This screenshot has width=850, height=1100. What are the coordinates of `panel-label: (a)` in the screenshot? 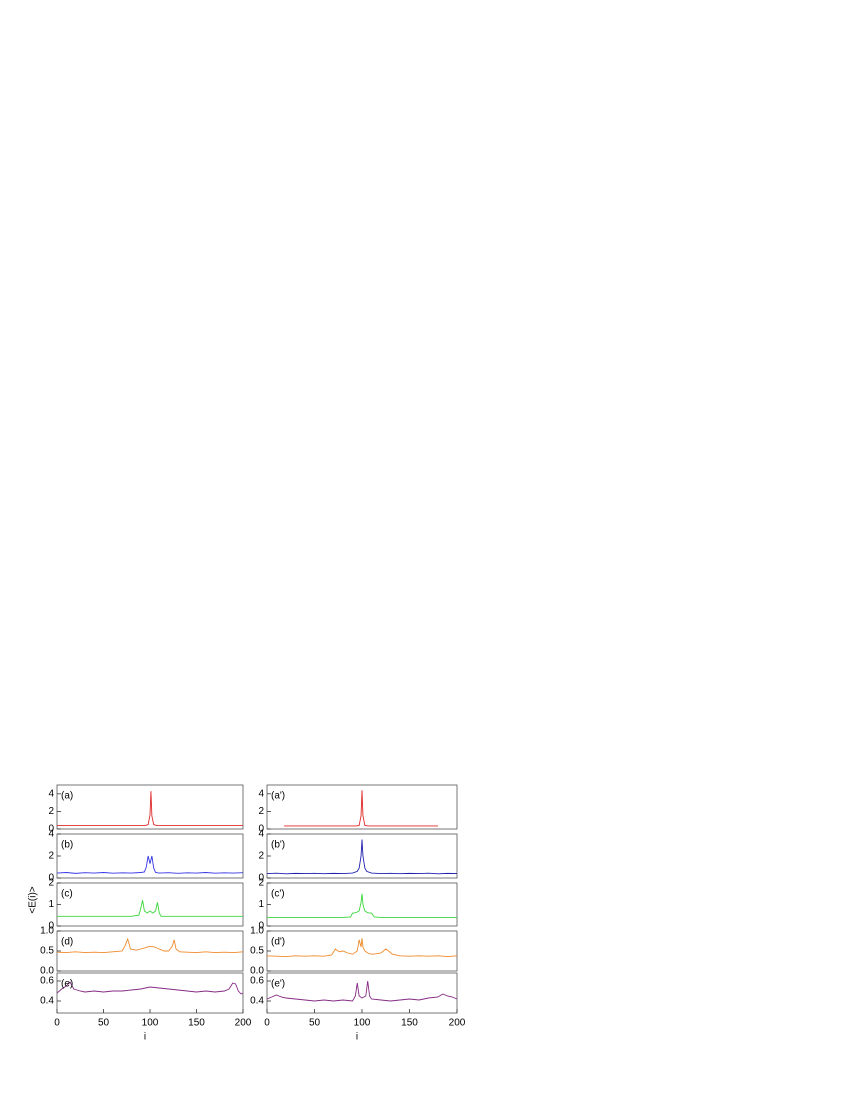 It's located at (67, 796).